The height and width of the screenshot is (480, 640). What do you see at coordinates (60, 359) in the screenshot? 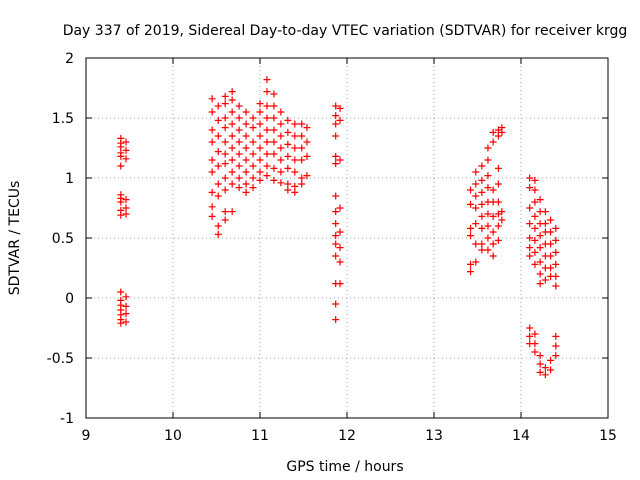
I see `y-tick-label: -0.5` at bounding box center [60, 359].